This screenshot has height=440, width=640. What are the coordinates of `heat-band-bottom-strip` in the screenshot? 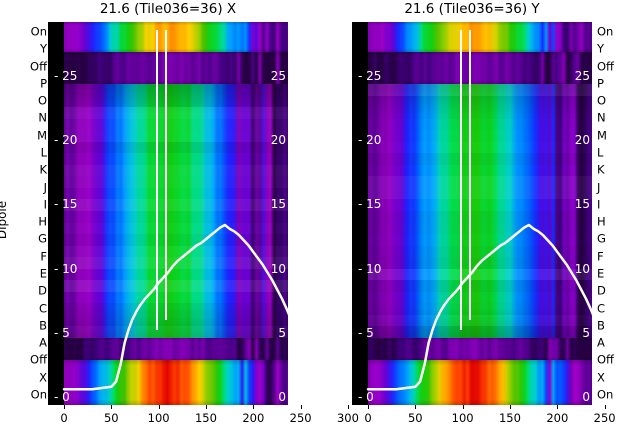 It's located at (472, 382).